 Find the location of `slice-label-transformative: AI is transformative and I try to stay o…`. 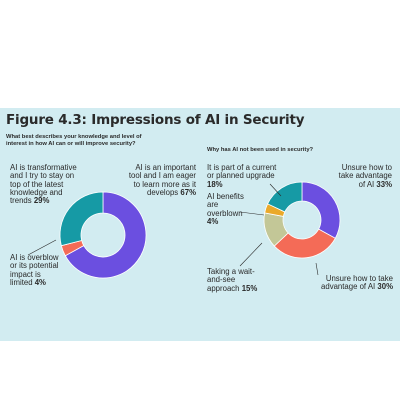

slice-label-transformative: AI is transformative and I try to stay o… is located at coordinates (46, 184).